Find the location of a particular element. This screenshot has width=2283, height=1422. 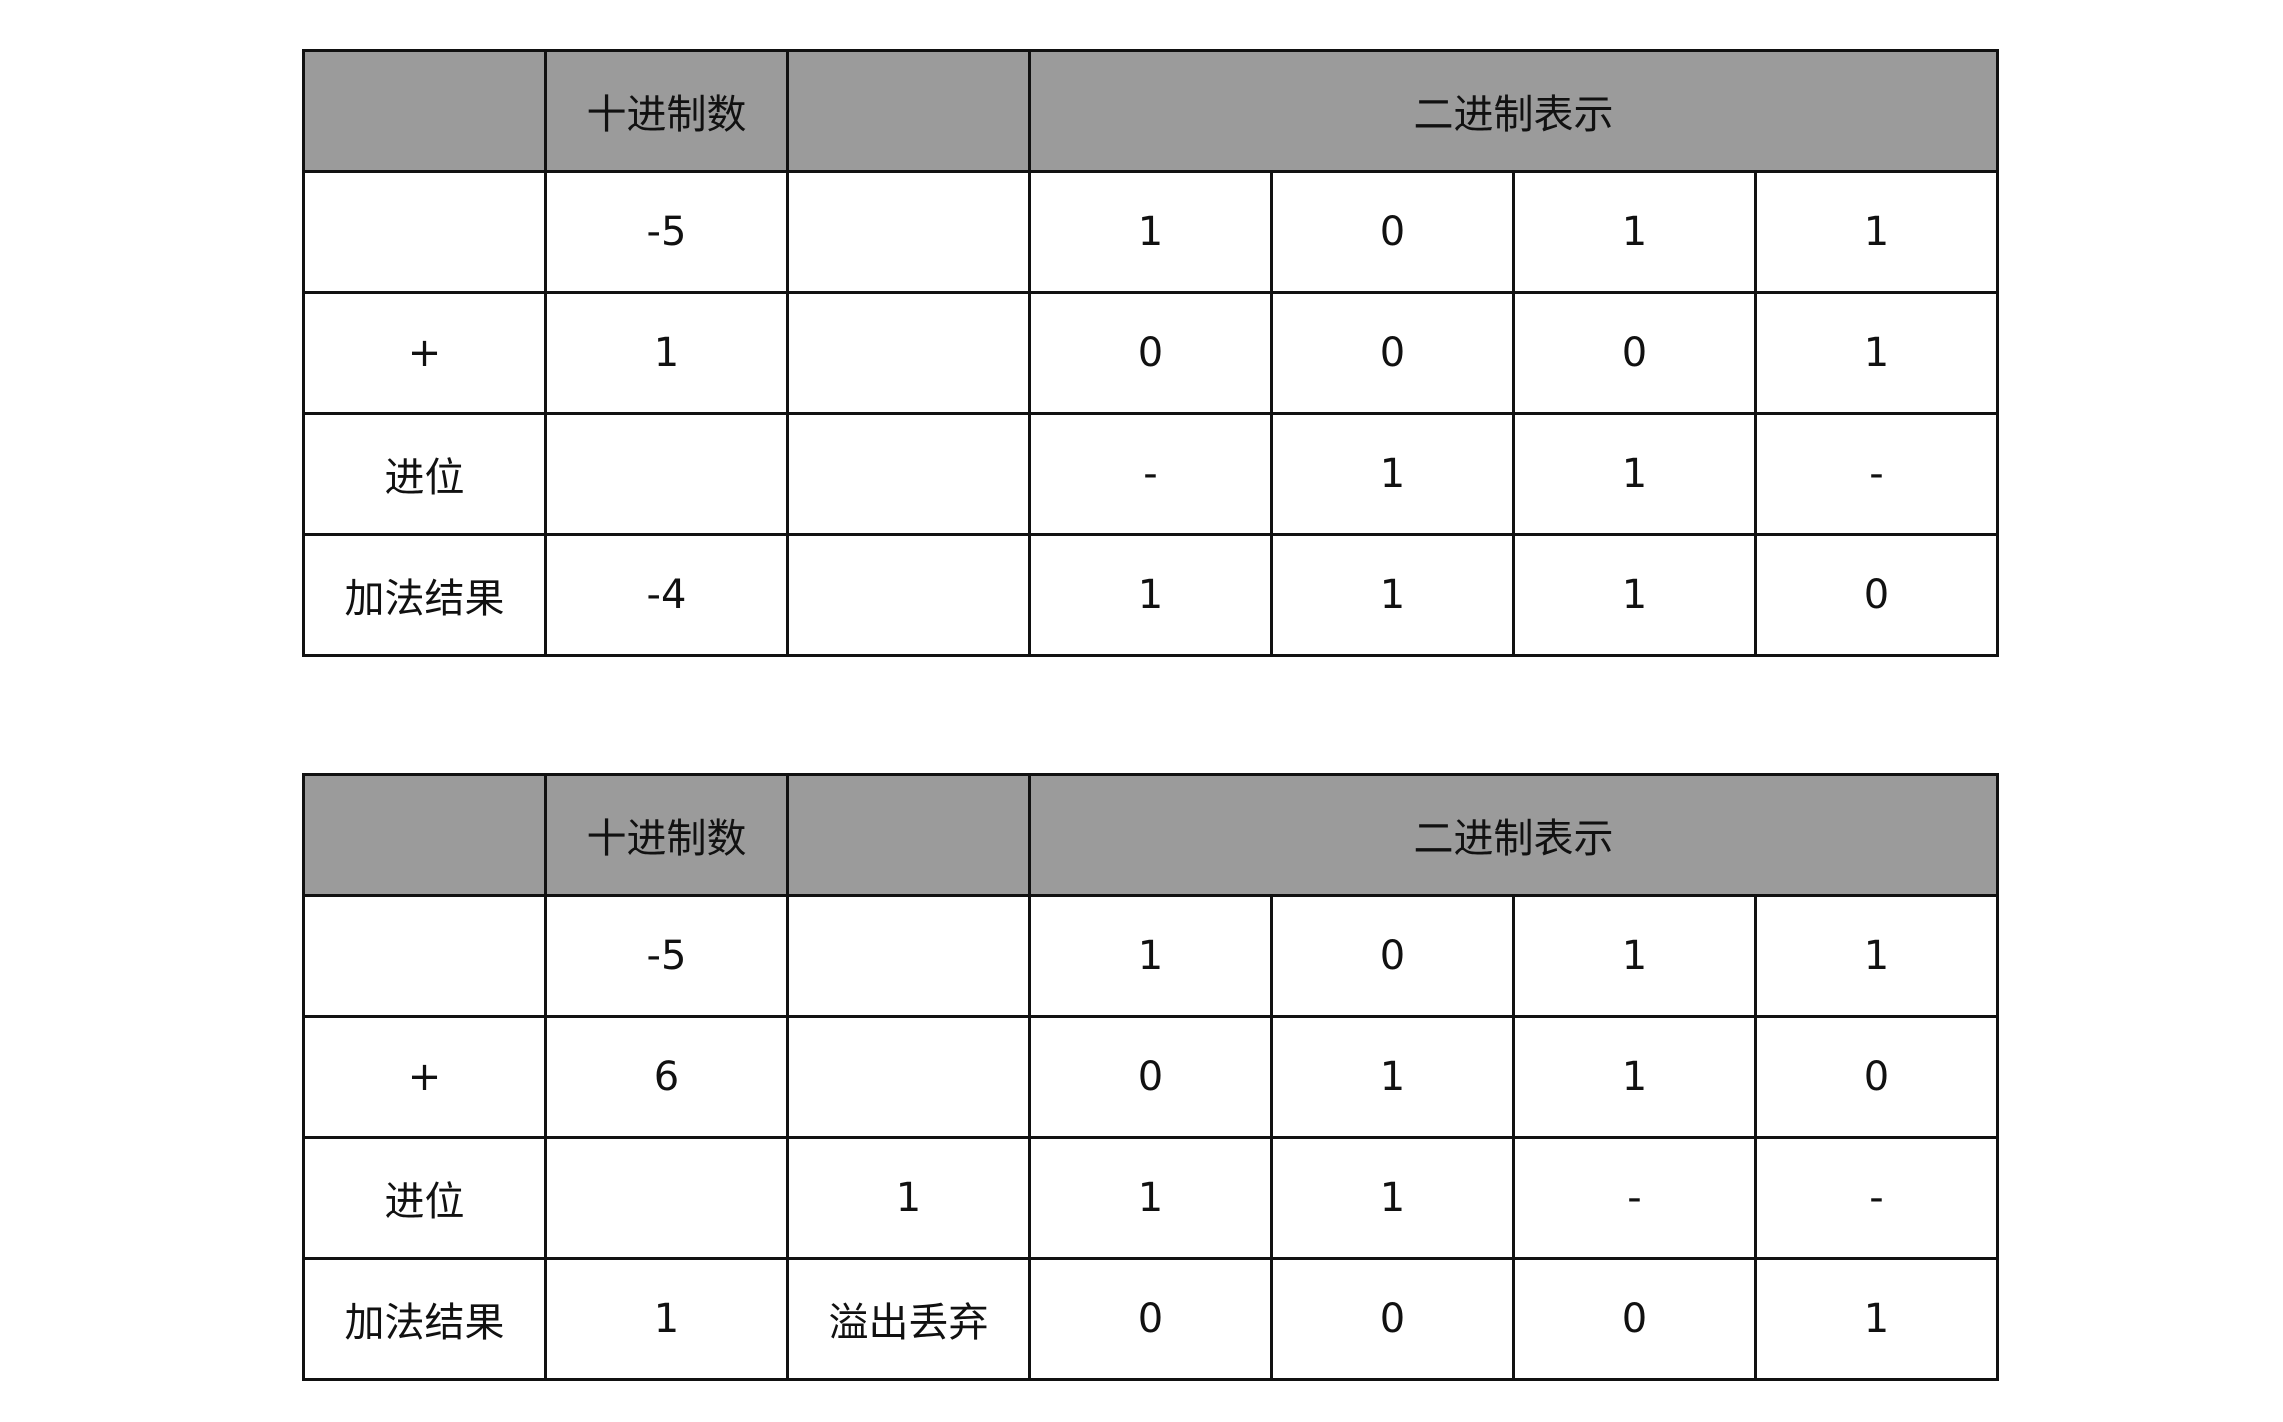

table-row: 加法结果 -4 1 1 1 0 is located at coordinates (1150, 595).